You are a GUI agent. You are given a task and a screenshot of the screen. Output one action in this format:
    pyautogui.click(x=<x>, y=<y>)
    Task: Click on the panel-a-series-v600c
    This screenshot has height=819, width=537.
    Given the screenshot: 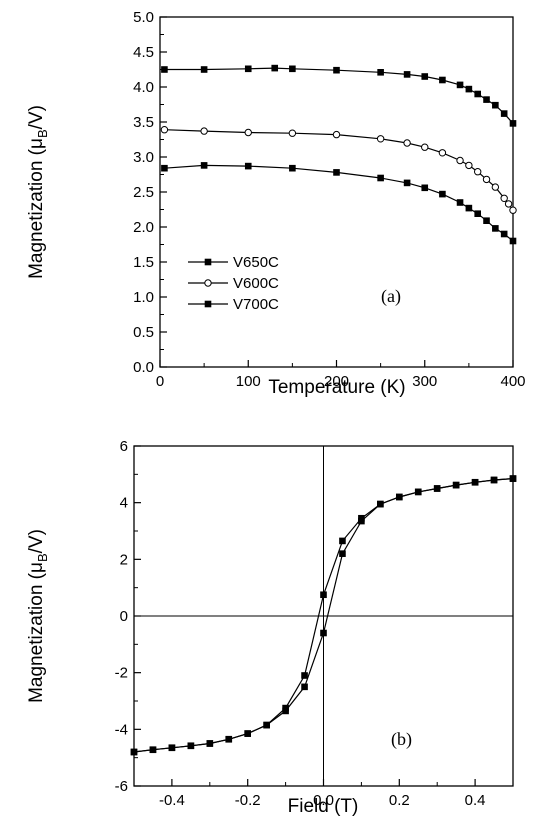 What is the action you would take?
    pyautogui.click(x=338, y=170)
    